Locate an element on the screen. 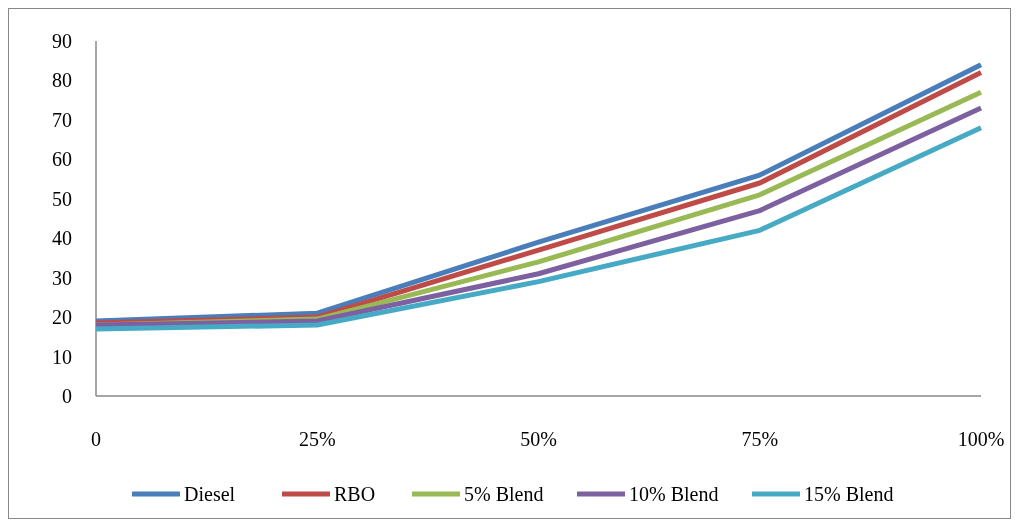  legend-label: 15% Blend is located at coordinates (849, 494).